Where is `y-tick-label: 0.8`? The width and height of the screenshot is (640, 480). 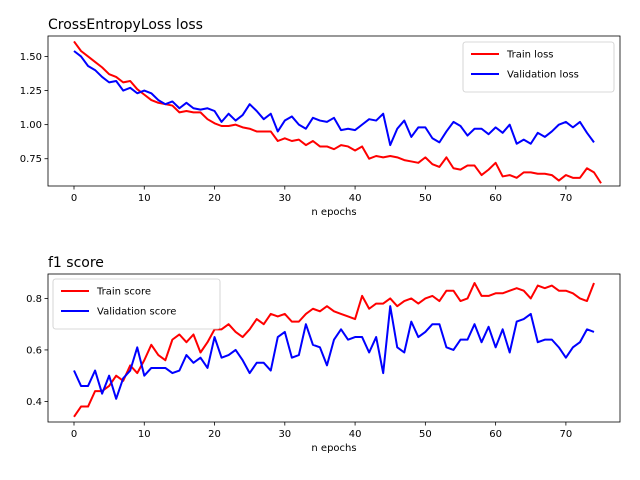
y-tick-label: 0.8 is located at coordinates (34, 299).